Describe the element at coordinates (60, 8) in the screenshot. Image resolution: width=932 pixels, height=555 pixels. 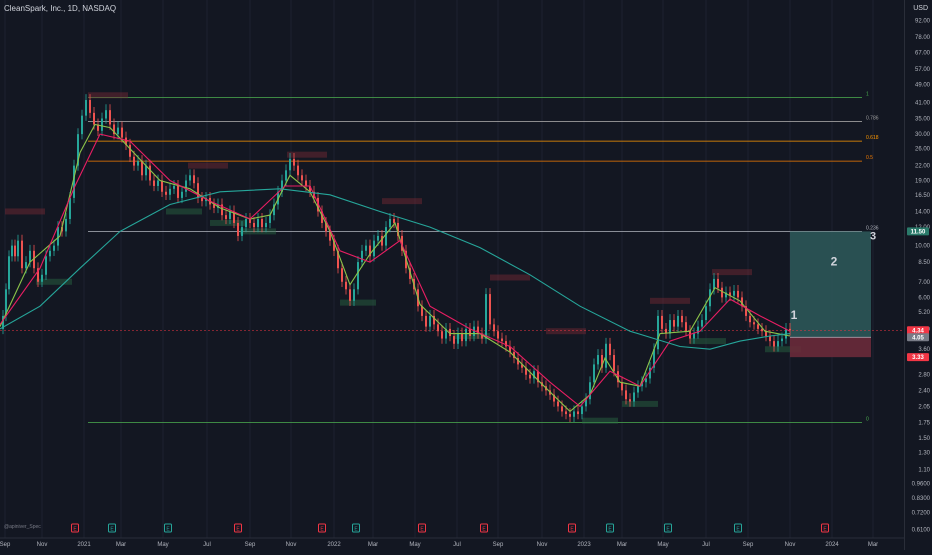
I see `symbol-title: CleanSpark, Inc., 1D, NASDAQ` at that location.